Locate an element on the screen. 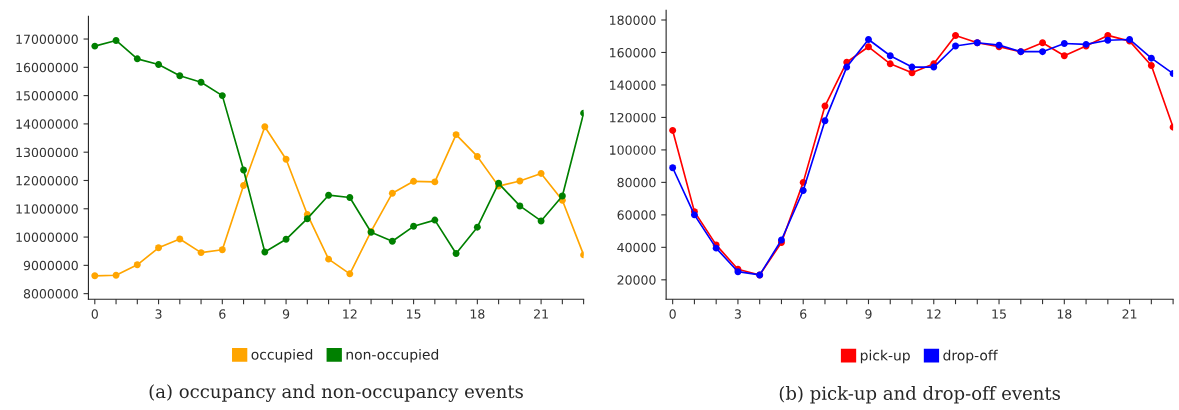 This screenshot has width=1179, height=410. y-tick-label: 180000 is located at coordinates (633, 20).